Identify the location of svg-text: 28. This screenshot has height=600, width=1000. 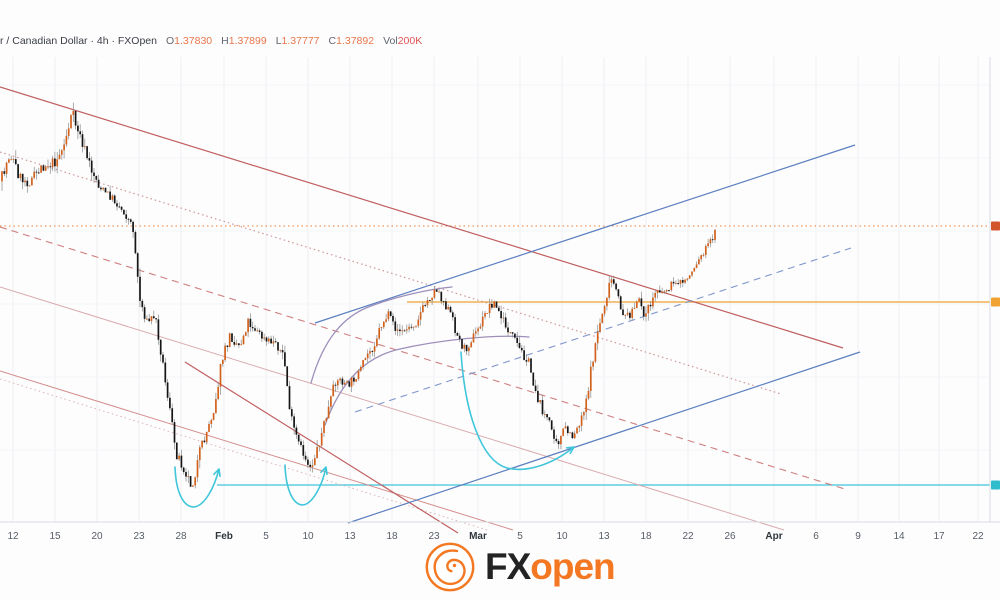
(181, 536).